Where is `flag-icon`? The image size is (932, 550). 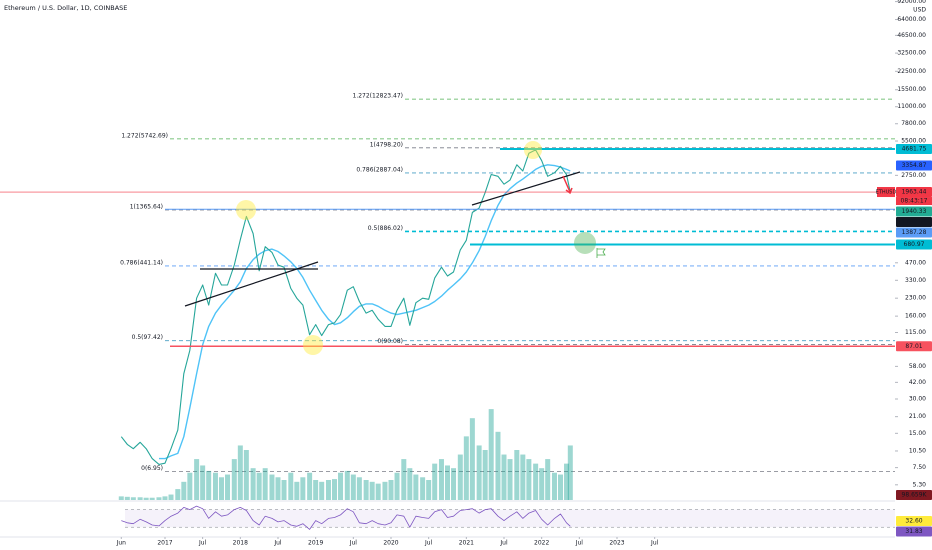
flag-icon is located at coordinates (601, 253).